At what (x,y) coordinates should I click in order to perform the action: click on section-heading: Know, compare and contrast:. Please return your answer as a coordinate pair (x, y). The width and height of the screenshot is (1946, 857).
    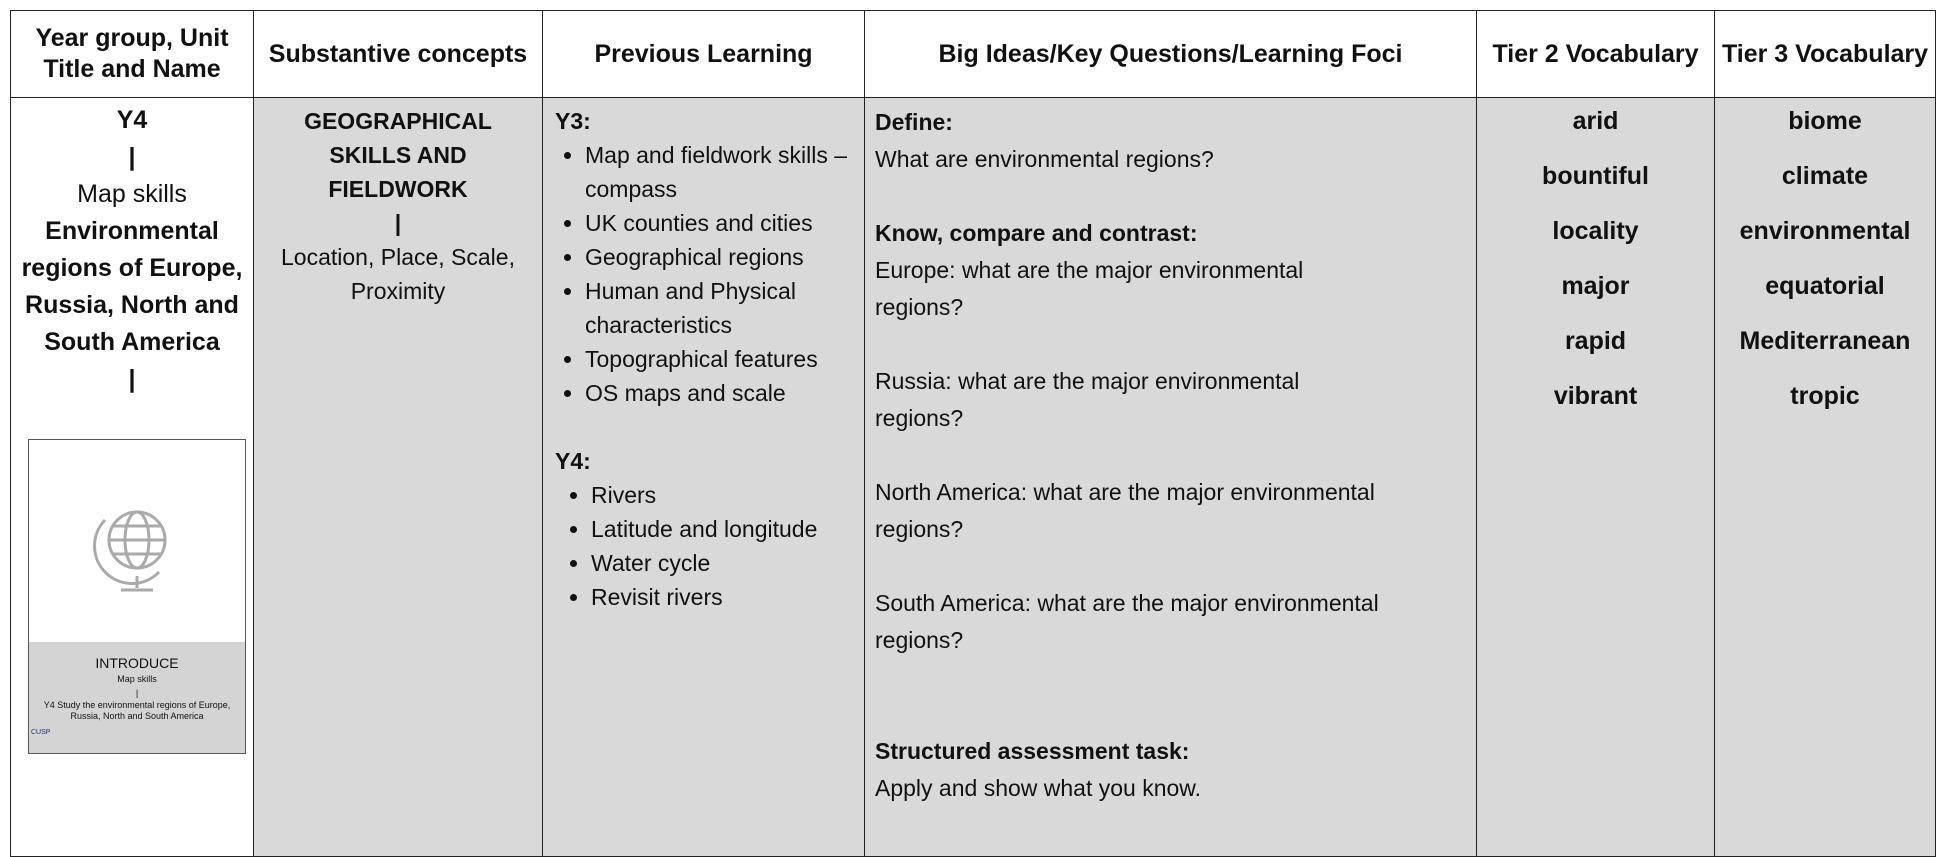
    Looking at the image, I should click on (1036, 233).